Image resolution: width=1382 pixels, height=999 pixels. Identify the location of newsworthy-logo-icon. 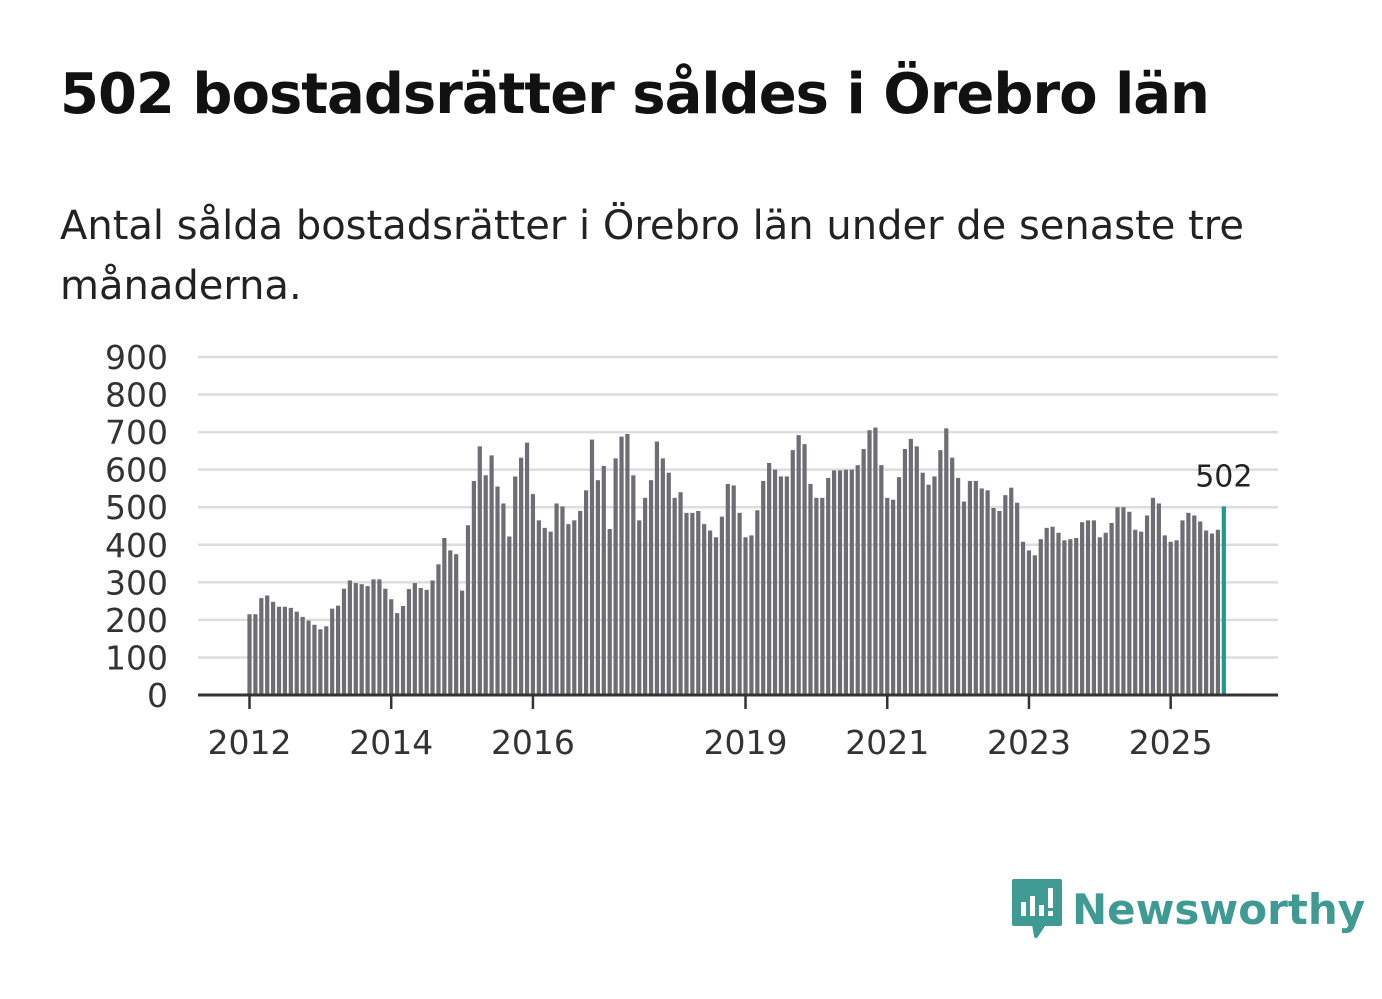
(1037, 908).